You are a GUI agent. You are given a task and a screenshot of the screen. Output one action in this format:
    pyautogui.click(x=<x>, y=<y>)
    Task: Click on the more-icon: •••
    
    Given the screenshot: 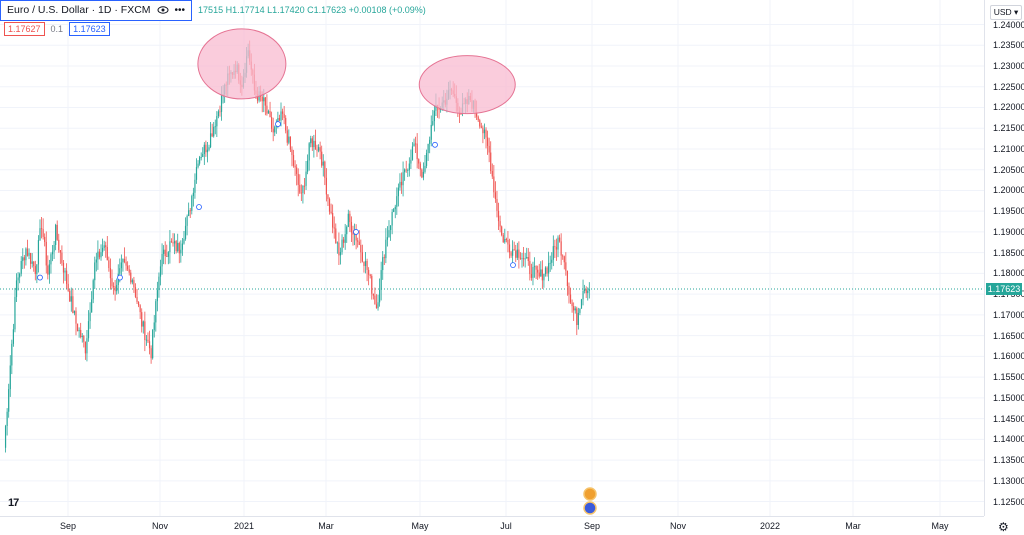 What is the action you would take?
    pyautogui.click(x=180, y=10)
    